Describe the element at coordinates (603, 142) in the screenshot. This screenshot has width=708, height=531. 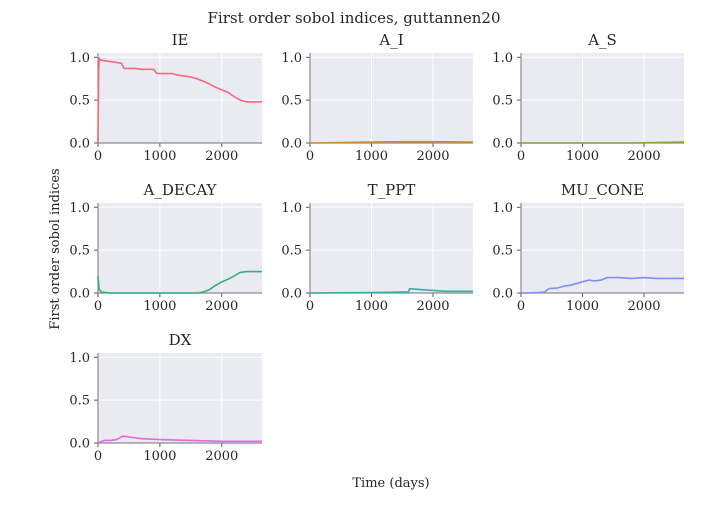
I see `series-line-a-s` at that location.